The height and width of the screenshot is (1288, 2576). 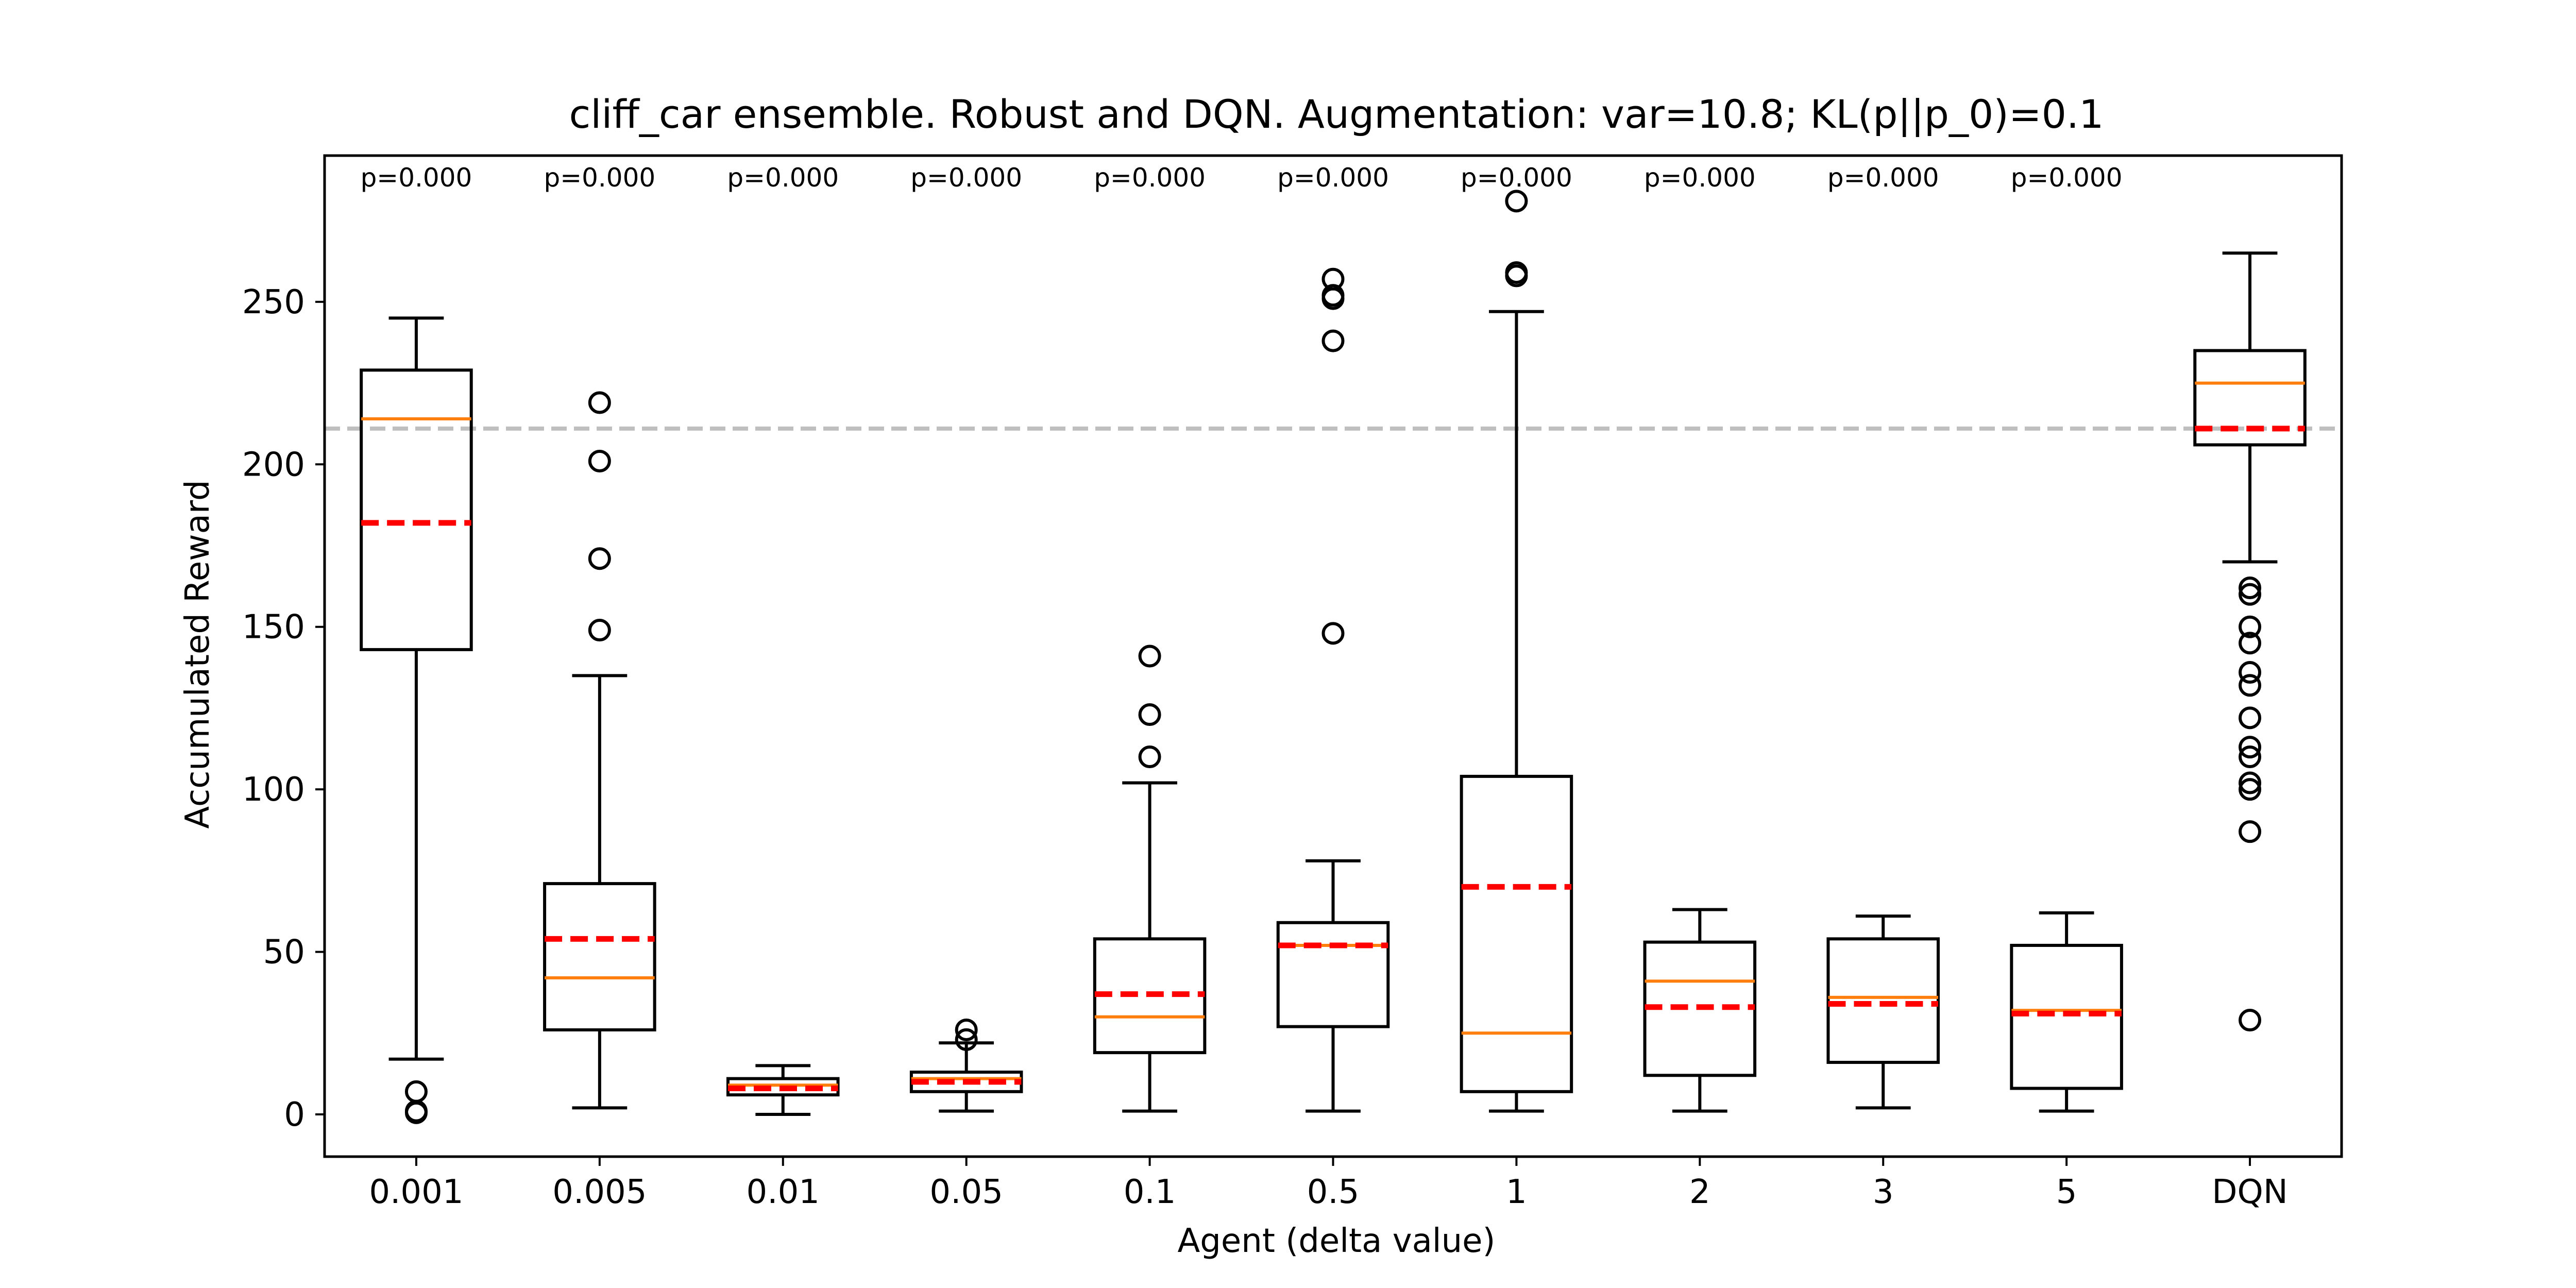 What do you see at coordinates (1337, 1241) in the screenshot?
I see `x-axis-label: Agent (delta value)` at bounding box center [1337, 1241].